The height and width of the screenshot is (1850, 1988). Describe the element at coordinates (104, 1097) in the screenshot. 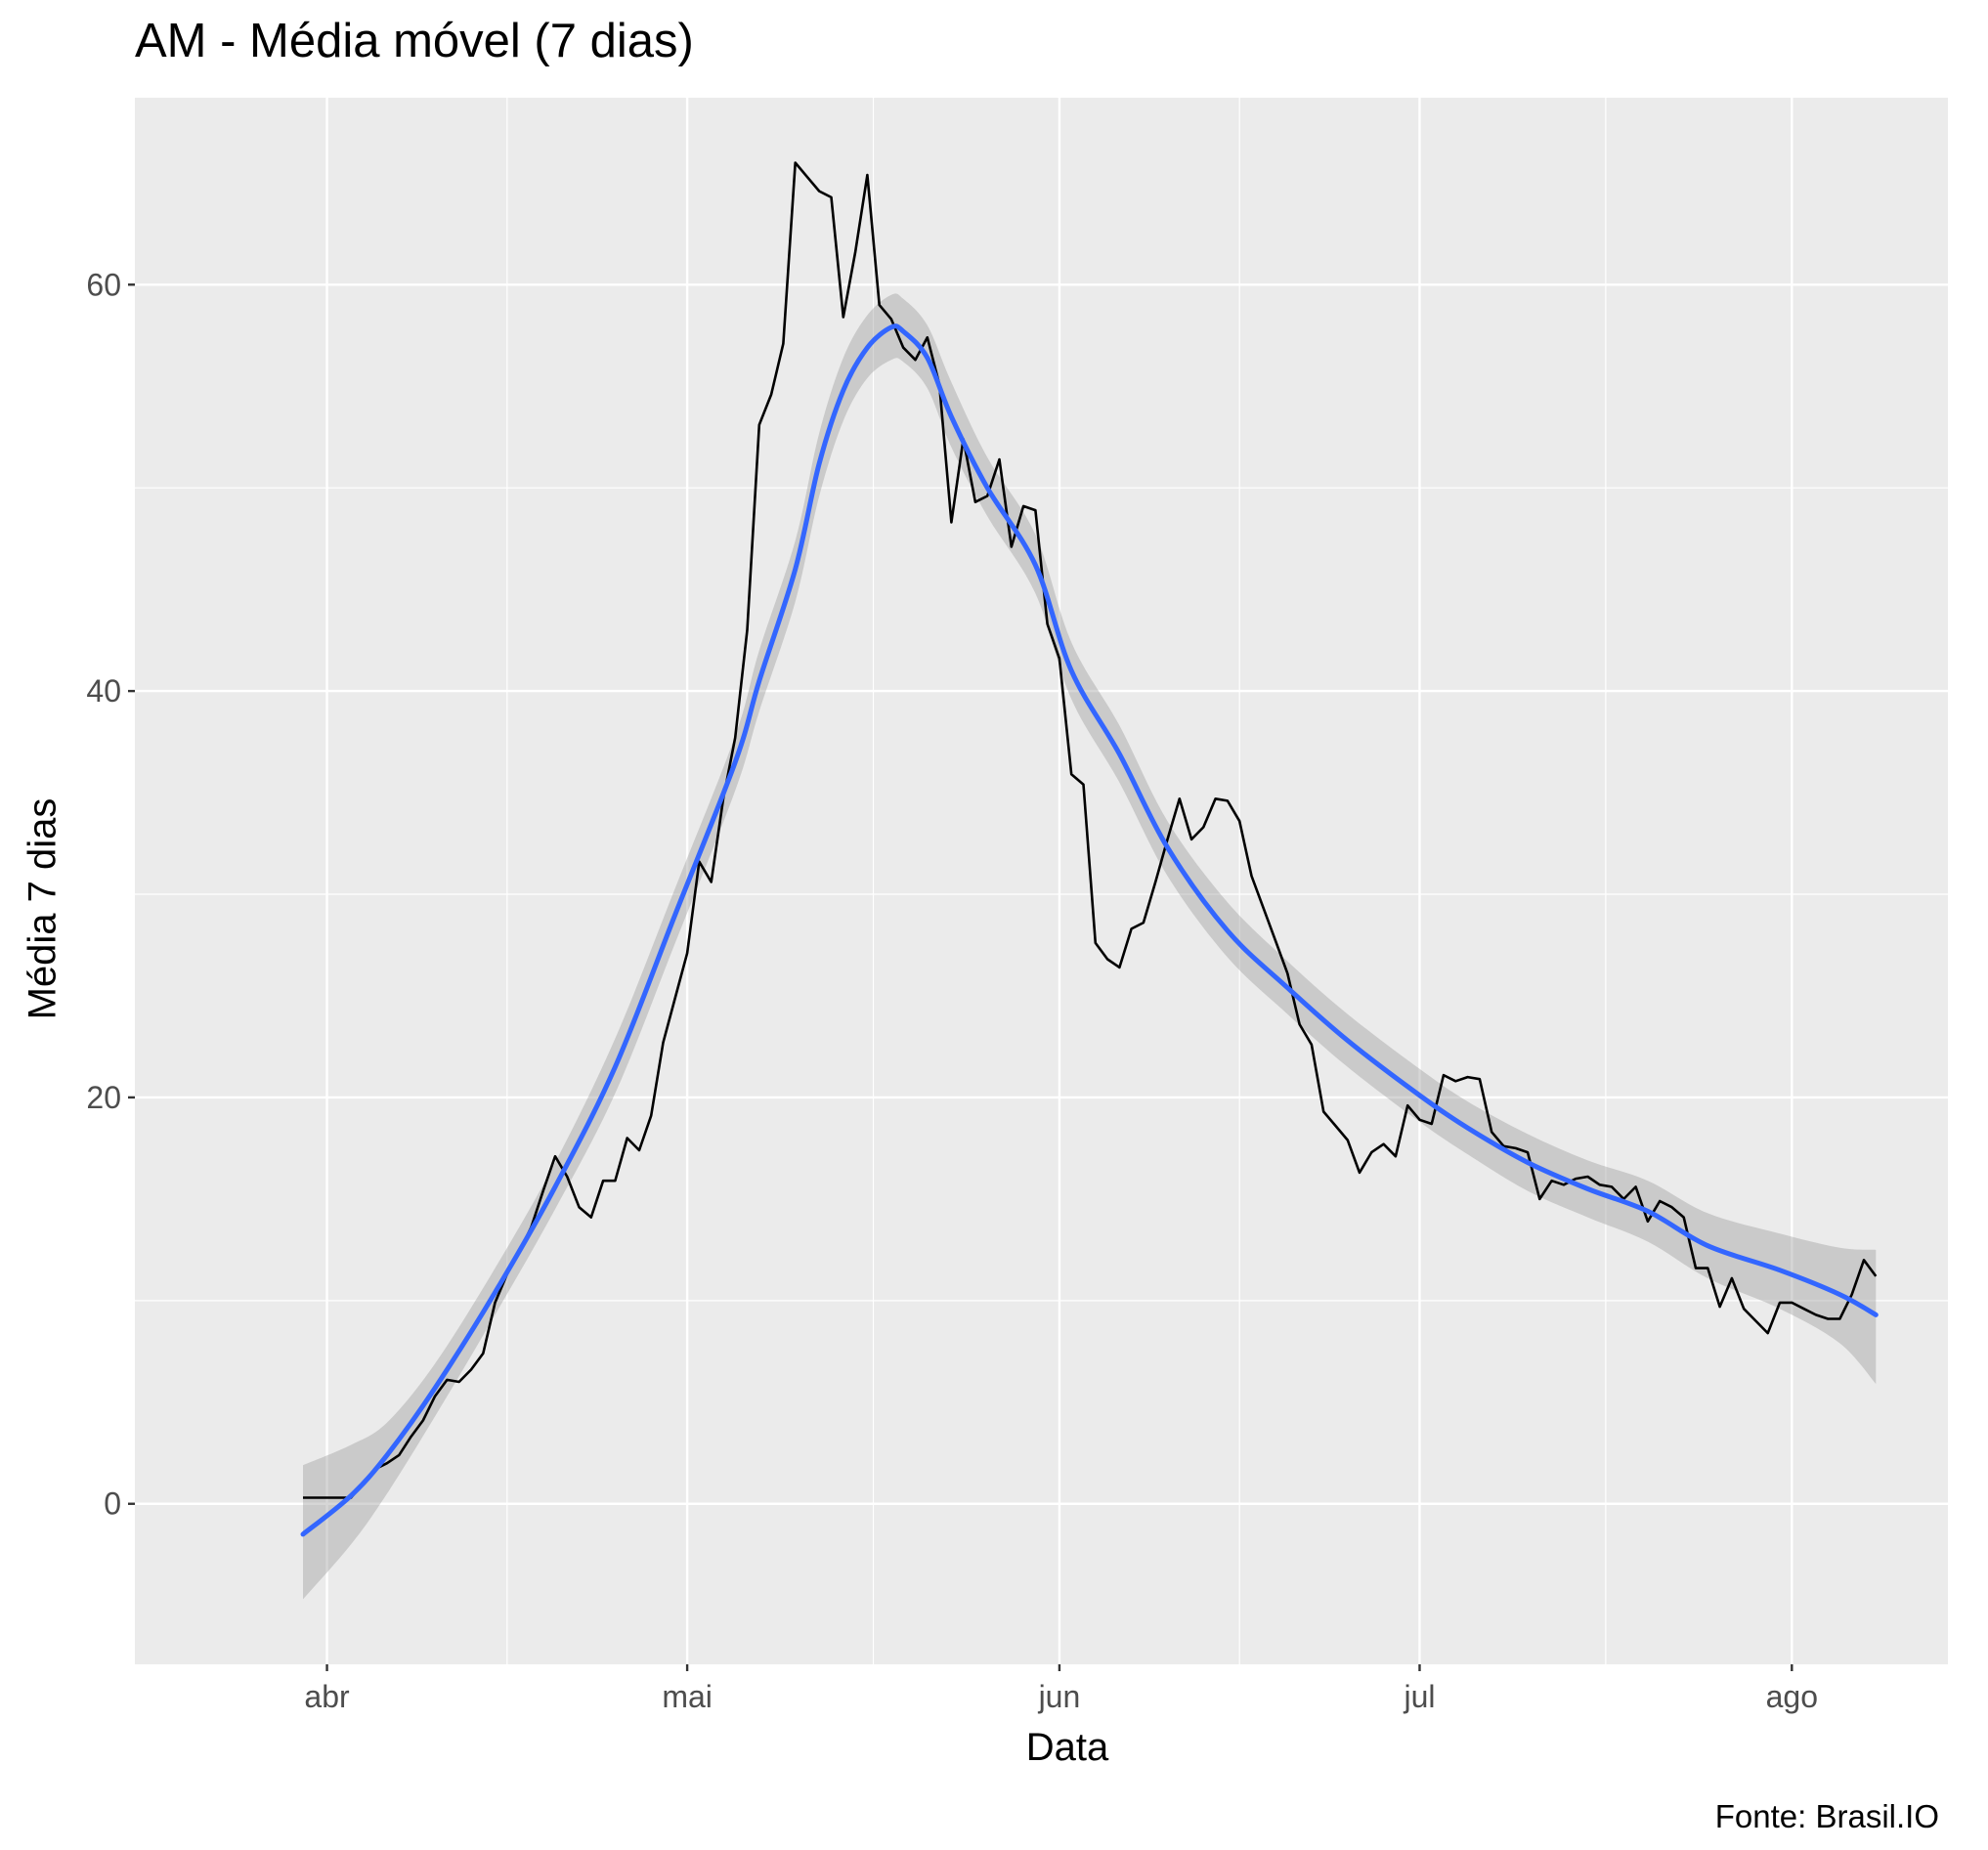

I see `y-tick-label: 20` at that location.